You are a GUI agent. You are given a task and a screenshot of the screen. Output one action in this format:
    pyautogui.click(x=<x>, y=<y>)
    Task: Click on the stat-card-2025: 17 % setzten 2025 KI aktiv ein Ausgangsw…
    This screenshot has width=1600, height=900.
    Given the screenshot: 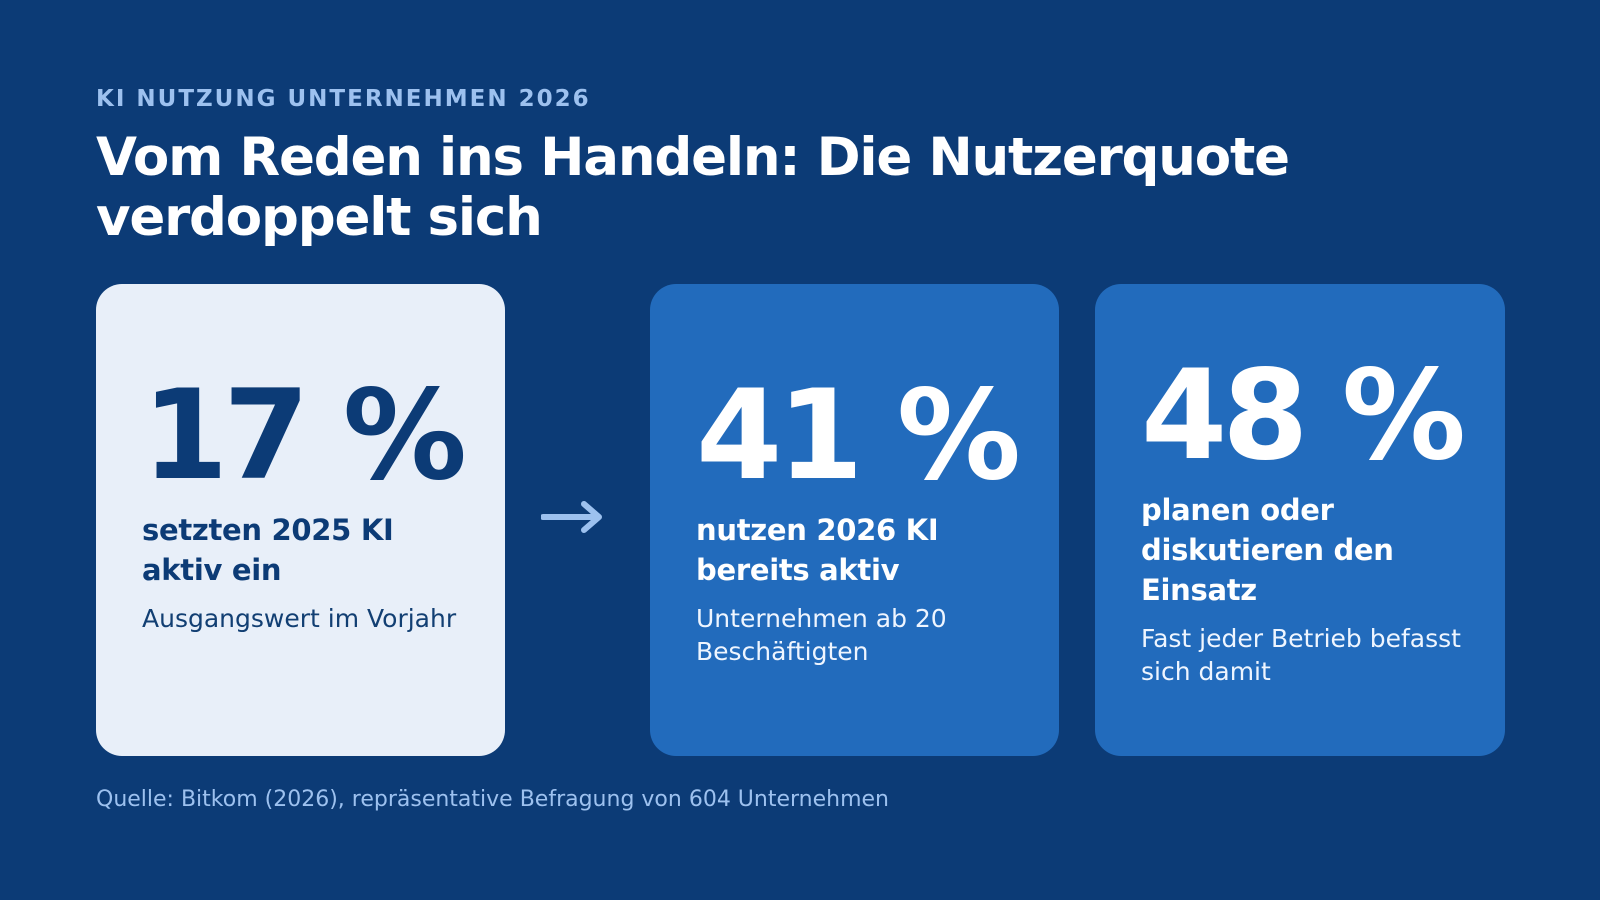 What is the action you would take?
    pyautogui.click(x=300, y=520)
    